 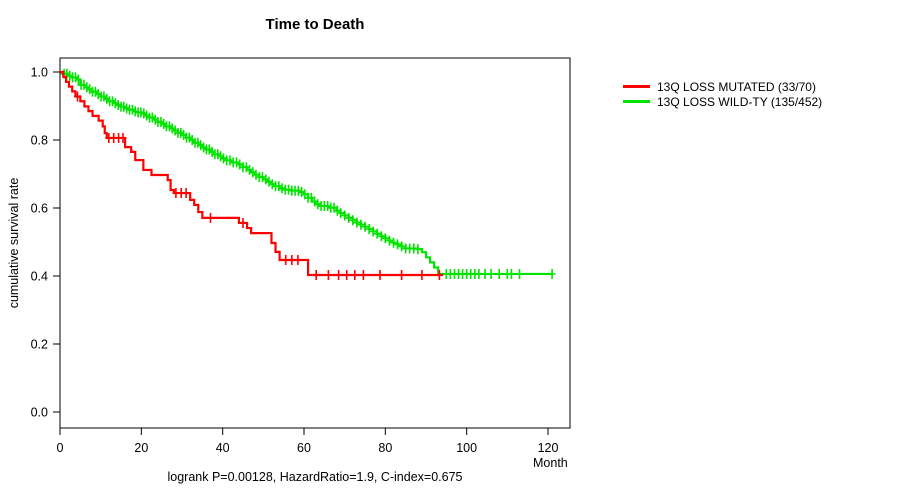 I want to click on legend-item-wildtype: 13Q LOSS WILD-TY (135/452), so click(x=722, y=101).